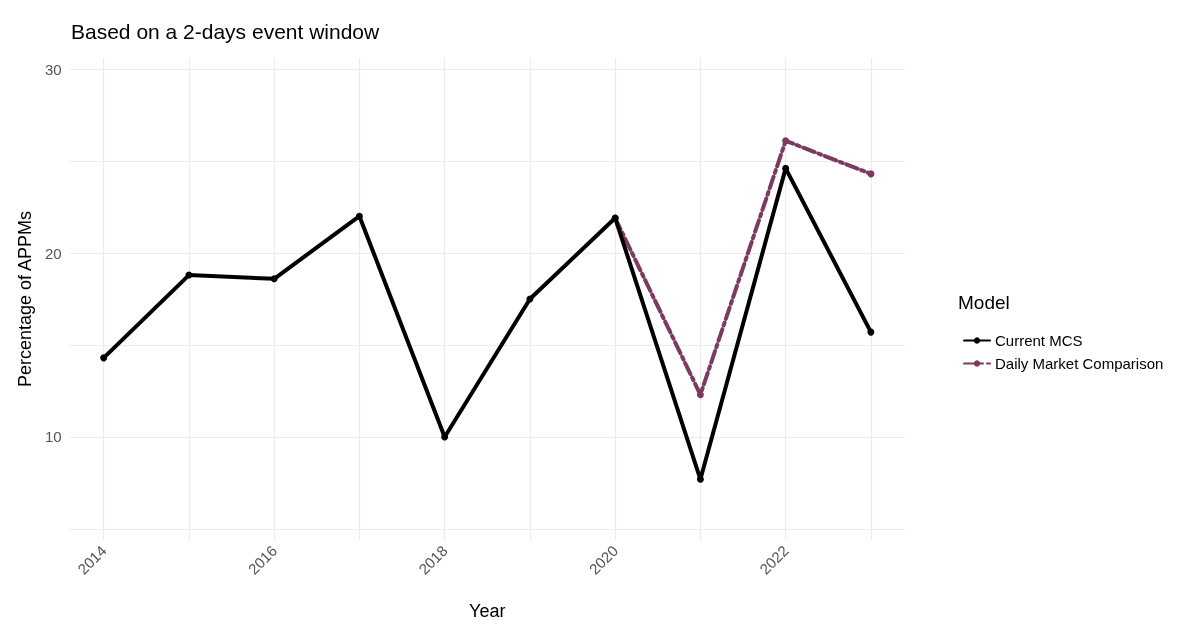  I want to click on legend-title: Model, so click(984, 302).